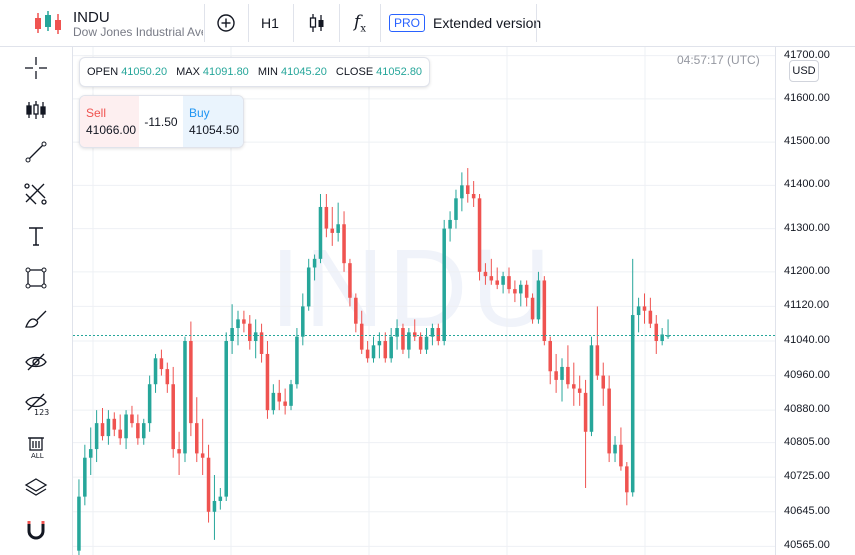 The image size is (855, 555). I want to click on hide-indicators-tool: 123, so click(36, 404).